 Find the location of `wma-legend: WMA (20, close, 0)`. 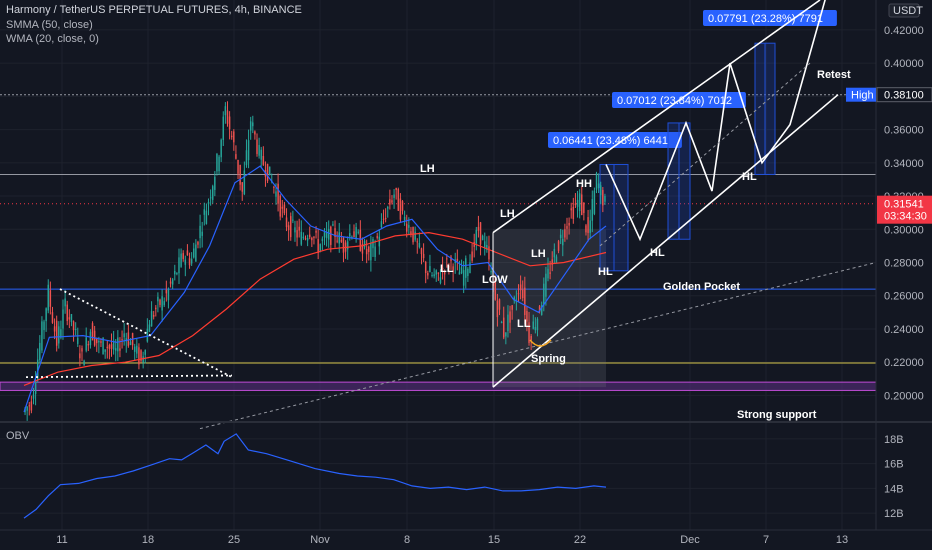

wma-legend: WMA (20, close, 0) is located at coordinates (52, 39).